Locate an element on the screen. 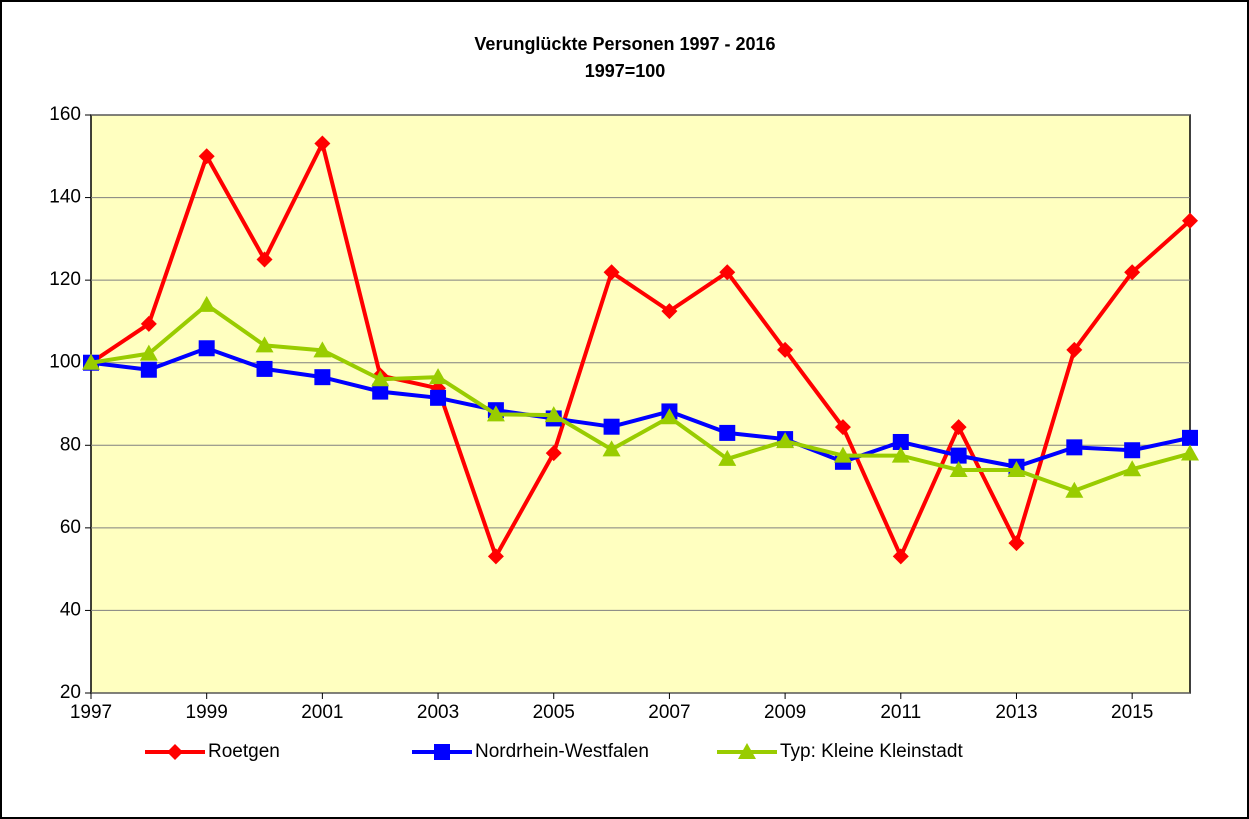 This screenshot has width=1249, height=819. y-tick-label: 140 is located at coordinates (65, 197).